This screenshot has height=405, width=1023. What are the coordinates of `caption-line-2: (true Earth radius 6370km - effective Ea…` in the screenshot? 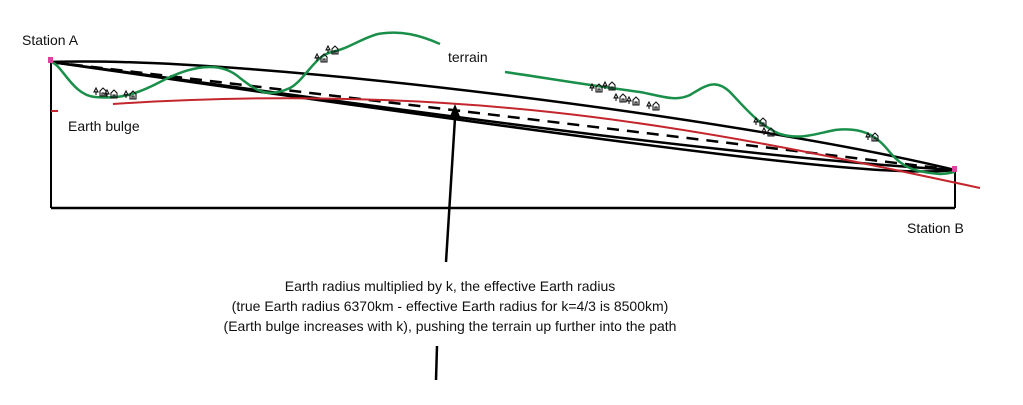 It's located at (450, 306).